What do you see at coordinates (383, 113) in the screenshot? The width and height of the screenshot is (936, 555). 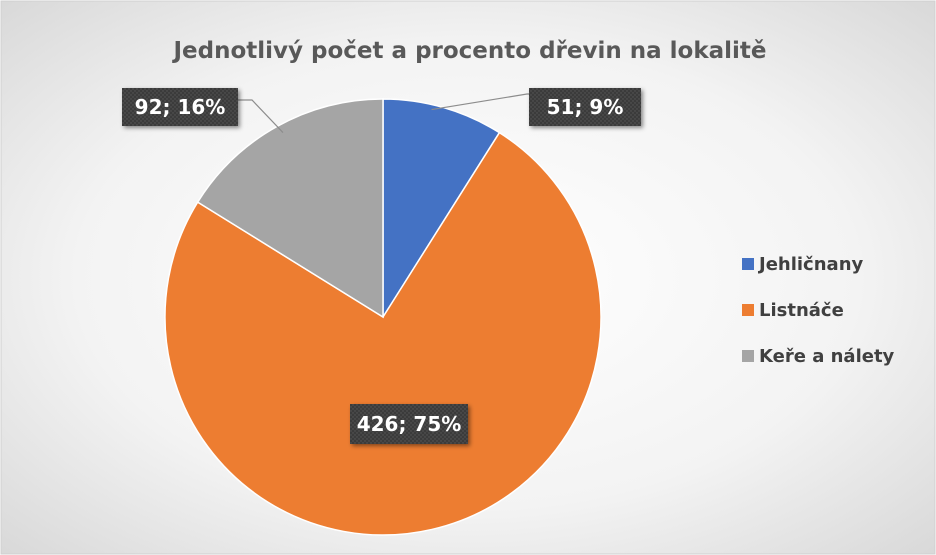 I see `leader-lines` at bounding box center [383, 113].